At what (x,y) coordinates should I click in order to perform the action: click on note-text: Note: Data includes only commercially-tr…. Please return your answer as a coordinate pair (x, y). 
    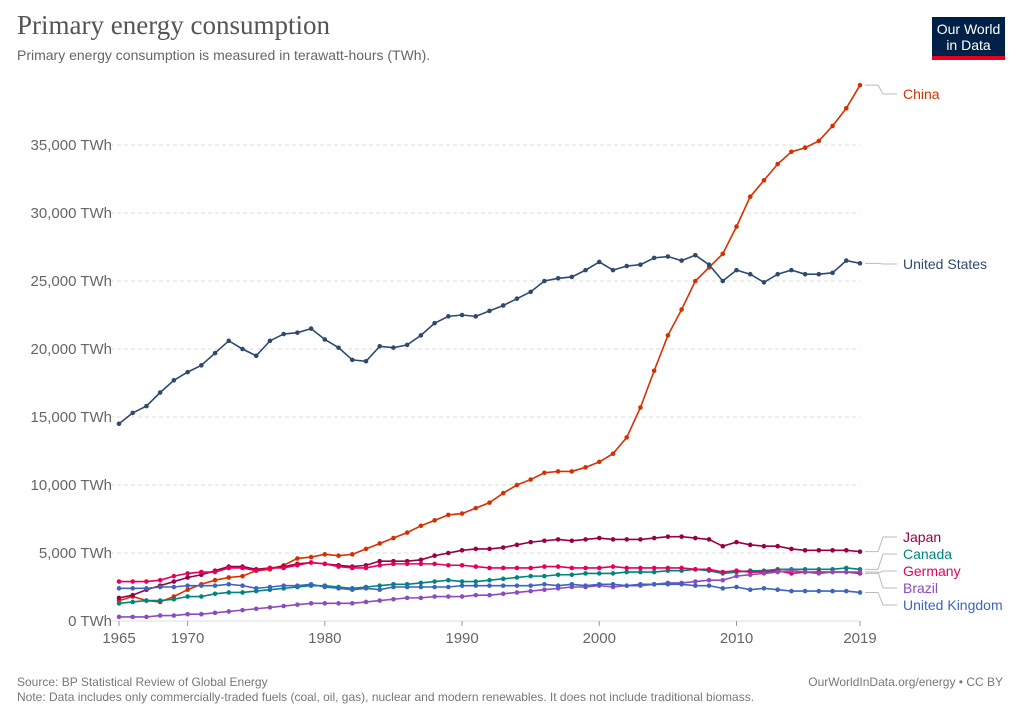
    Looking at the image, I should click on (386, 697).